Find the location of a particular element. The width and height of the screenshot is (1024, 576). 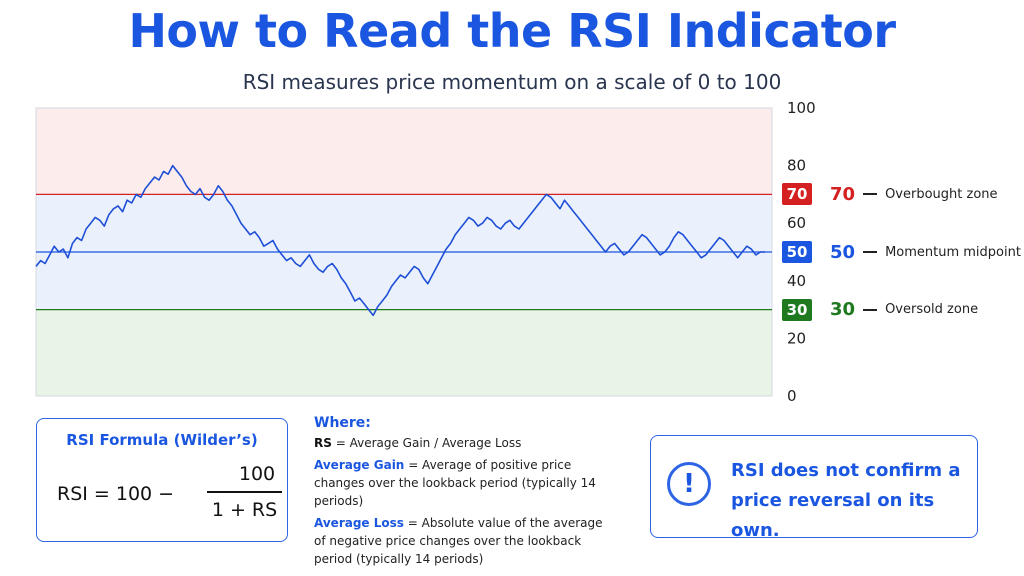

oversold-value: 30 is located at coordinates (843, 310).